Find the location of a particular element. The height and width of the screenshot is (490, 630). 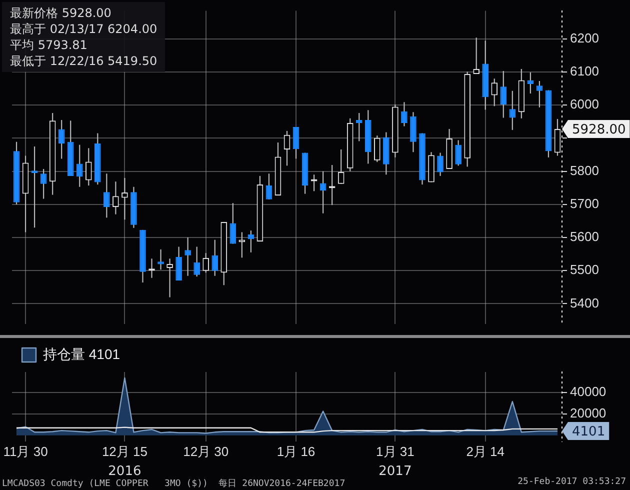

y-tick-label: 20000 is located at coordinates (588, 412).